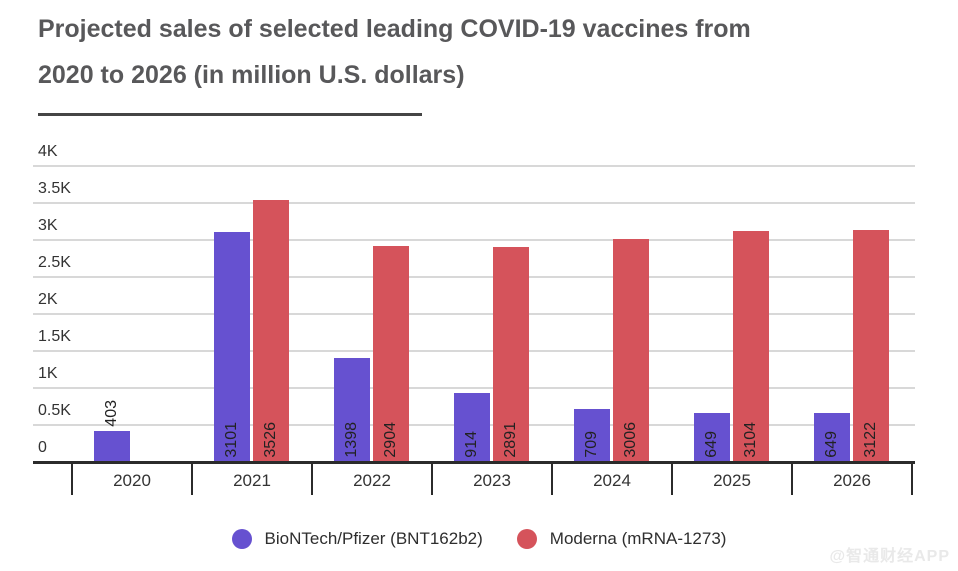 This screenshot has width=958, height=571. I want to click on watermark-text: @智通财经APP, so click(889, 556).